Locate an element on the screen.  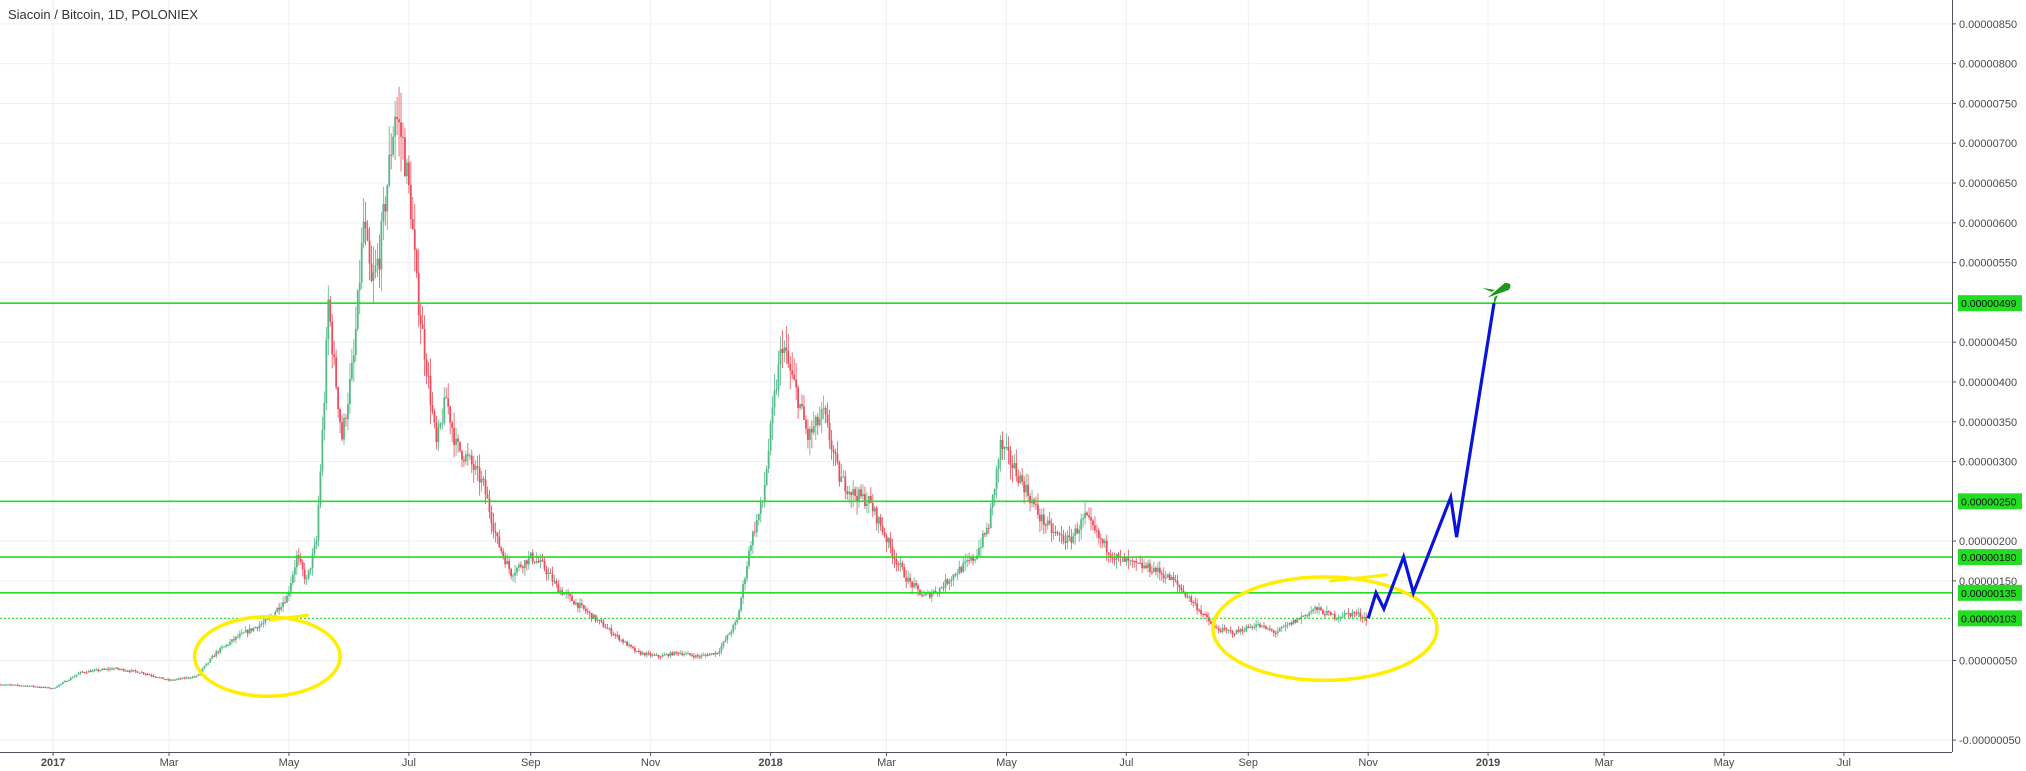
time-tick-label: Mar is located at coordinates (169, 763).